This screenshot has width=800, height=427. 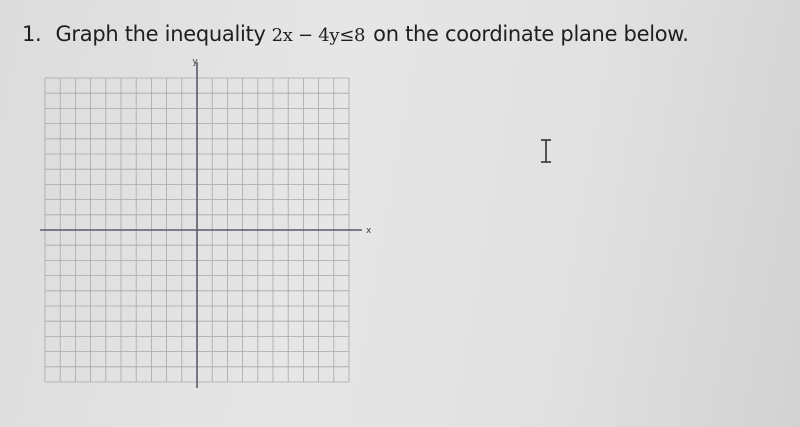 I want to click on inequality: 2x − 4y≤8, so click(x=318, y=35).